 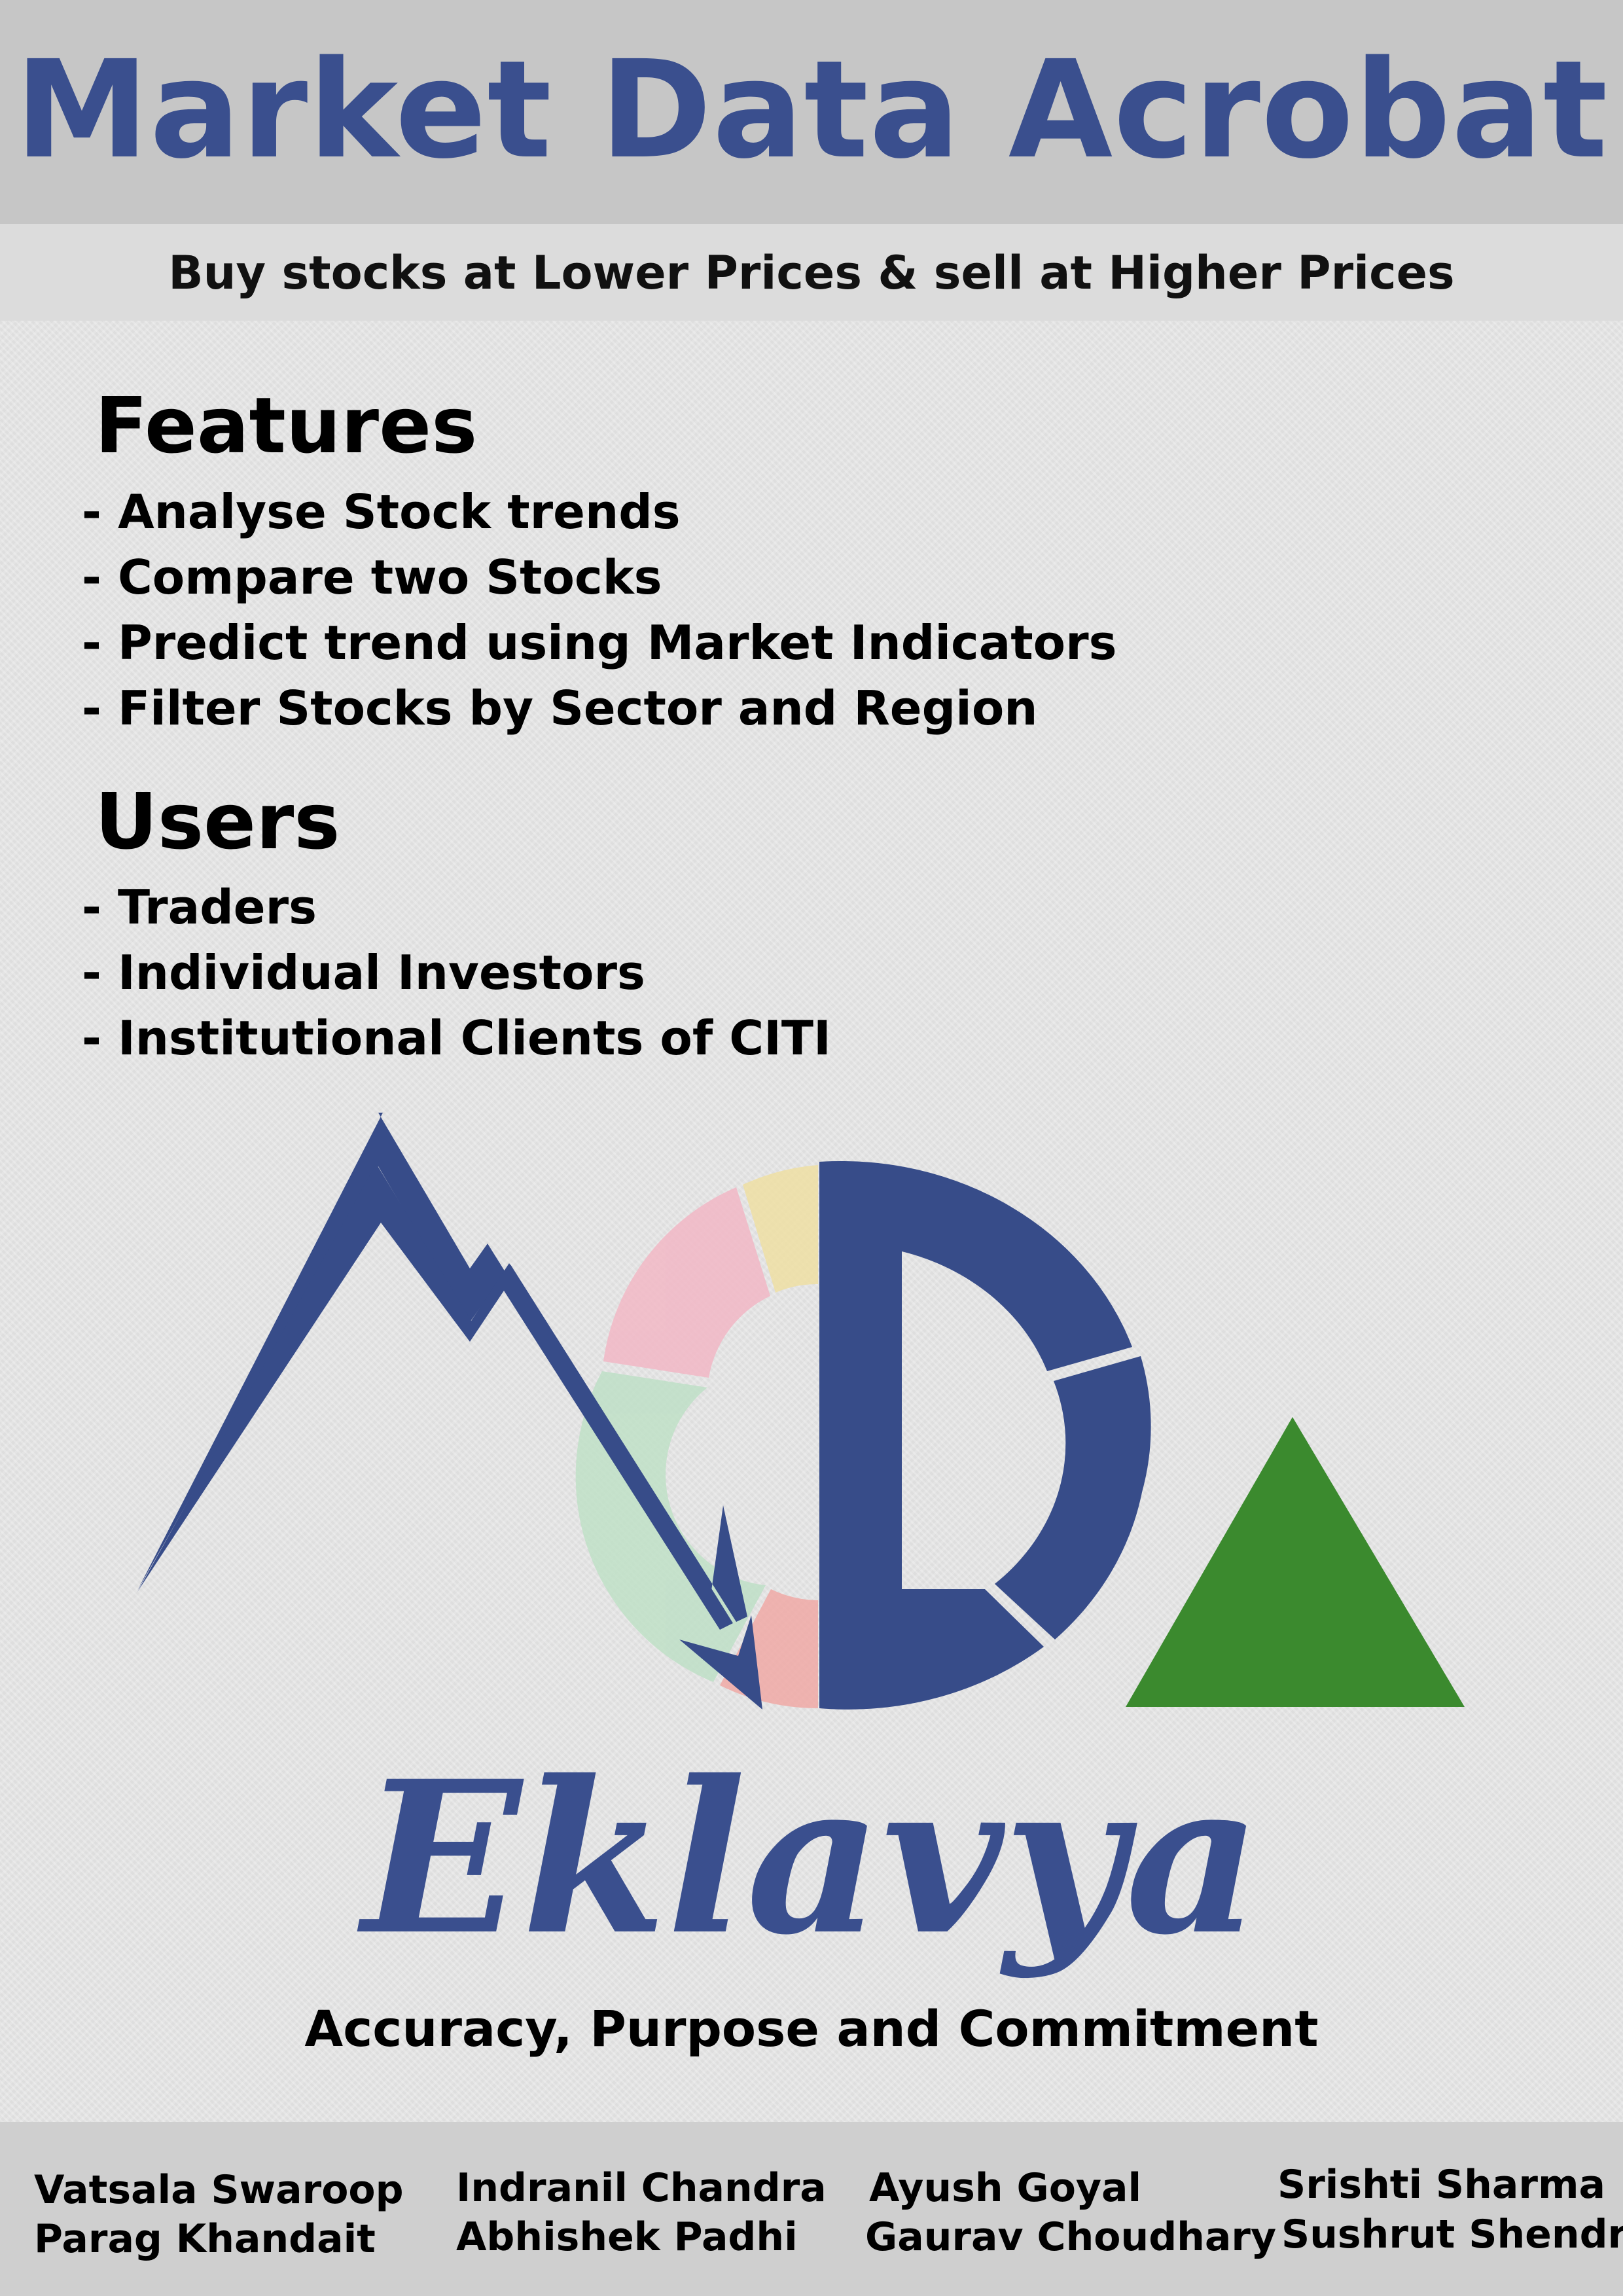 I want to click on arrow-m-stroke, so click(x=442, y=1368).